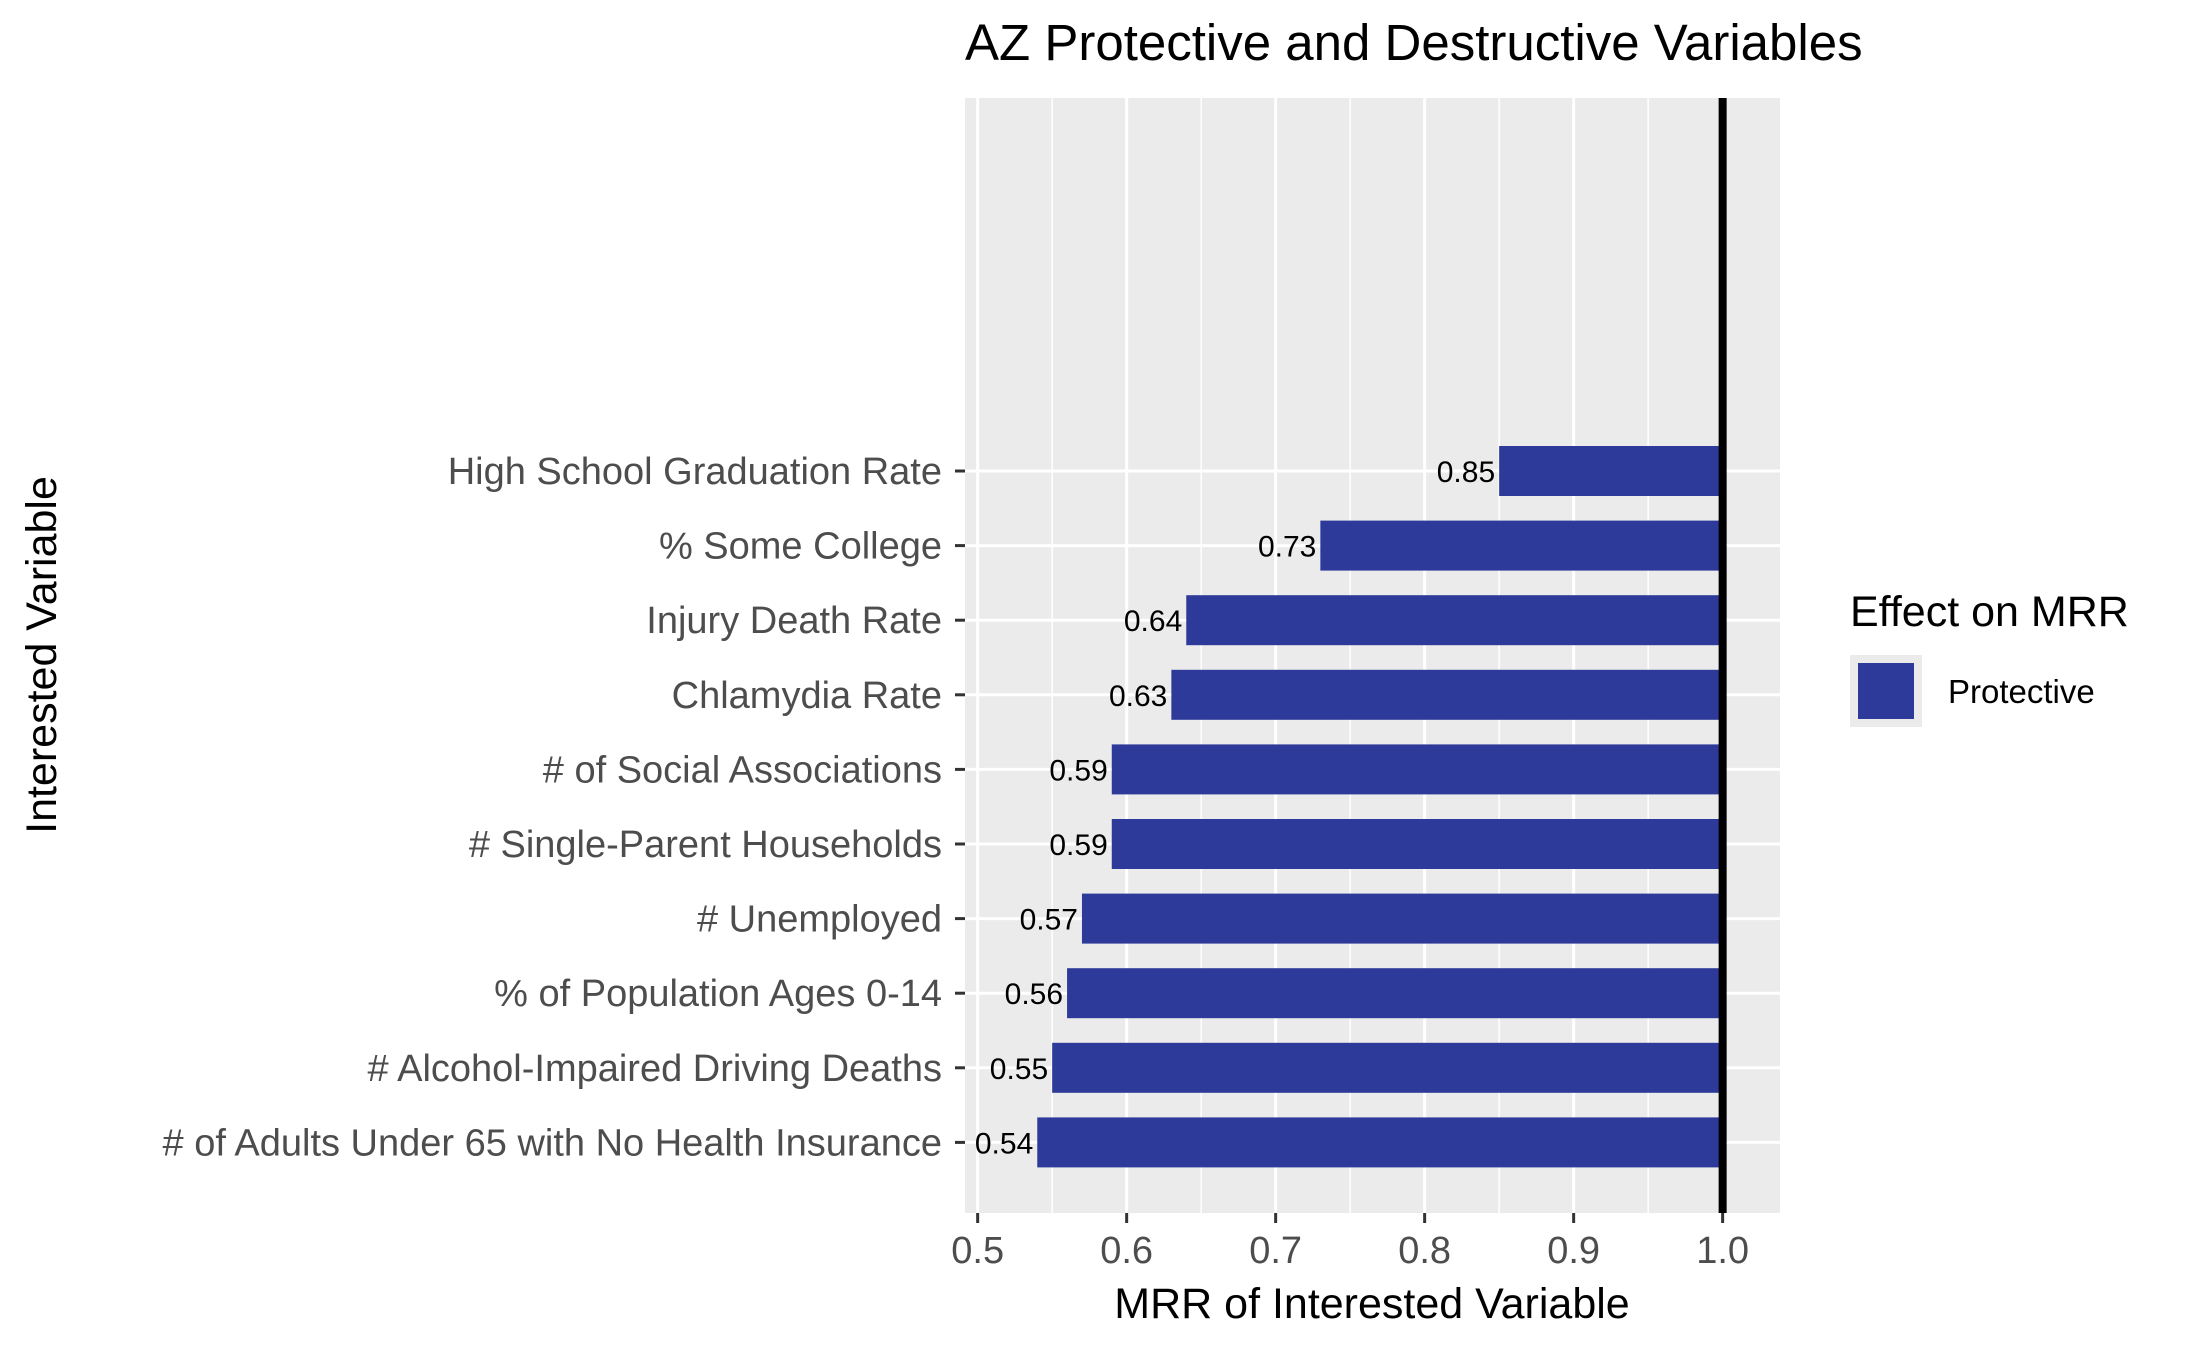 This screenshot has width=2187, height=1350. I want to click on legend-label-protective: Protective, so click(2021, 691).